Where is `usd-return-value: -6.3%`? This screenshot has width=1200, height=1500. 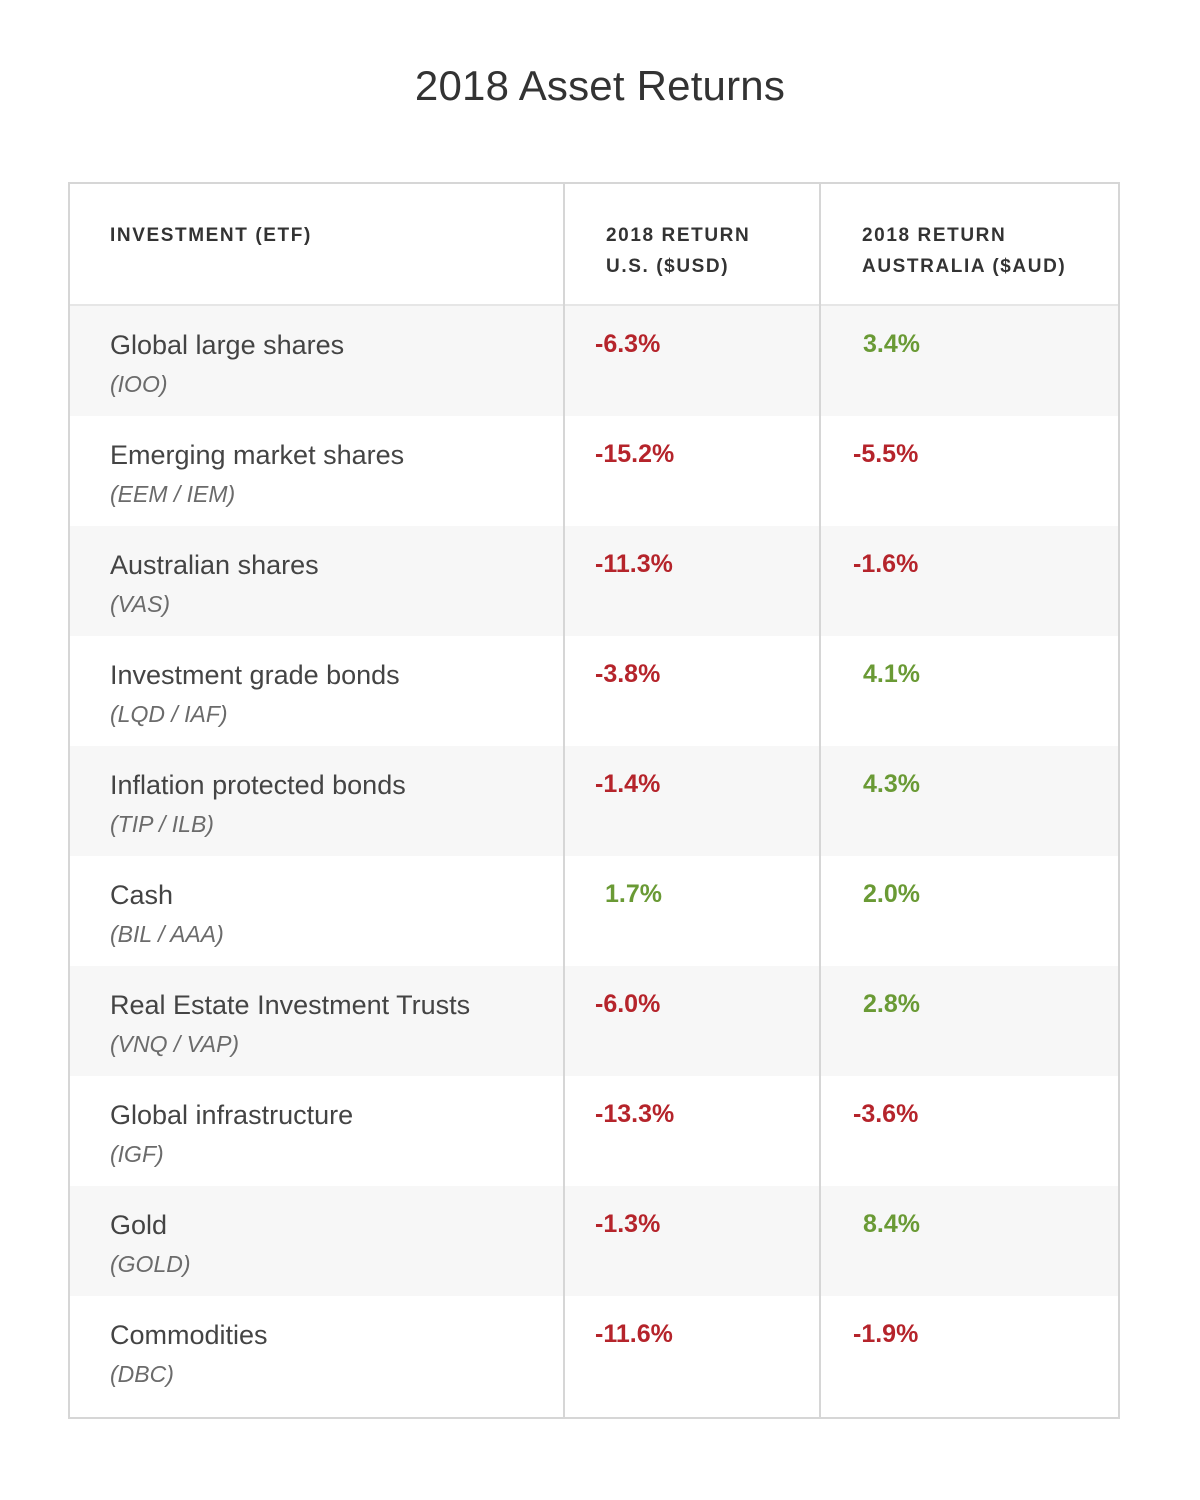
usd-return-value: -6.3% is located at coordinates (628, 344).